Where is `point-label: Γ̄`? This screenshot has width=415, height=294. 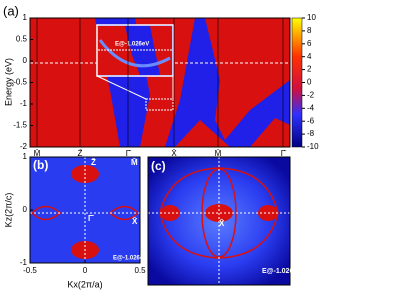 point-label: Γ̄ is located at coordinates (91, 218).